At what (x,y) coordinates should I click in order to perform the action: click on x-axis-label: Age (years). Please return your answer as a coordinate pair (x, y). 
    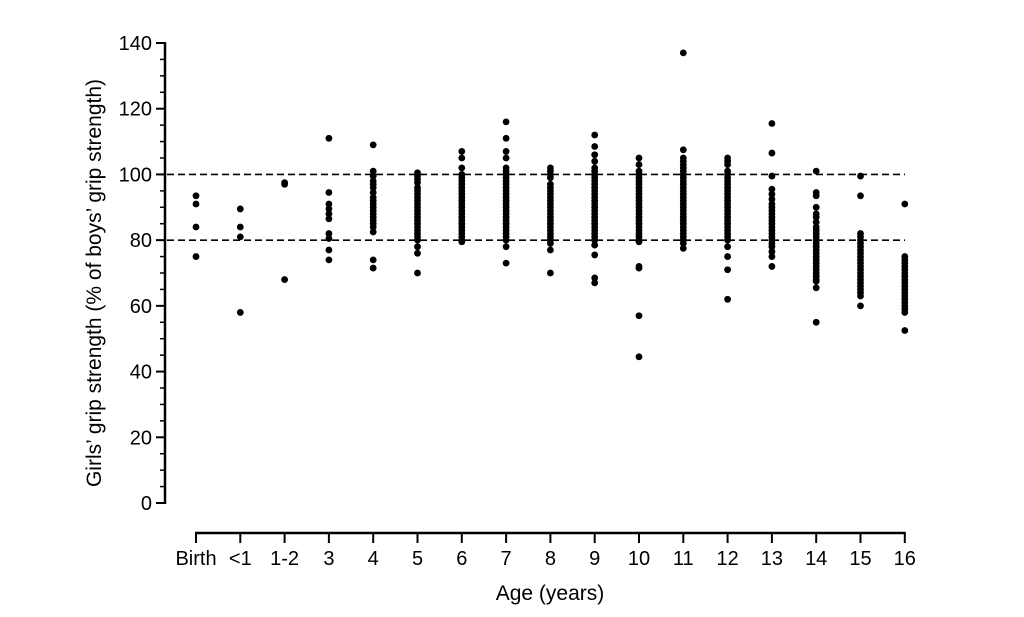
    Looking at the image, I should click on (550, 593).